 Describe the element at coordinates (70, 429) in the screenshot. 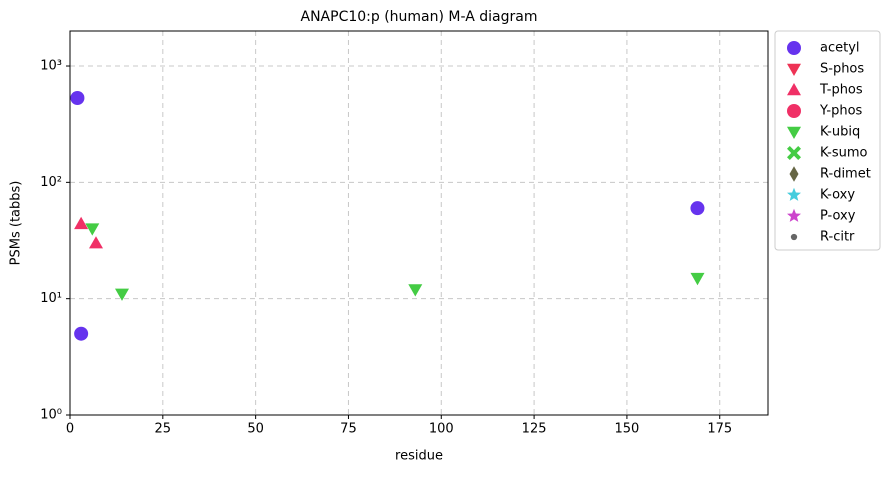

I see `x-tick-label: 0` at that location.